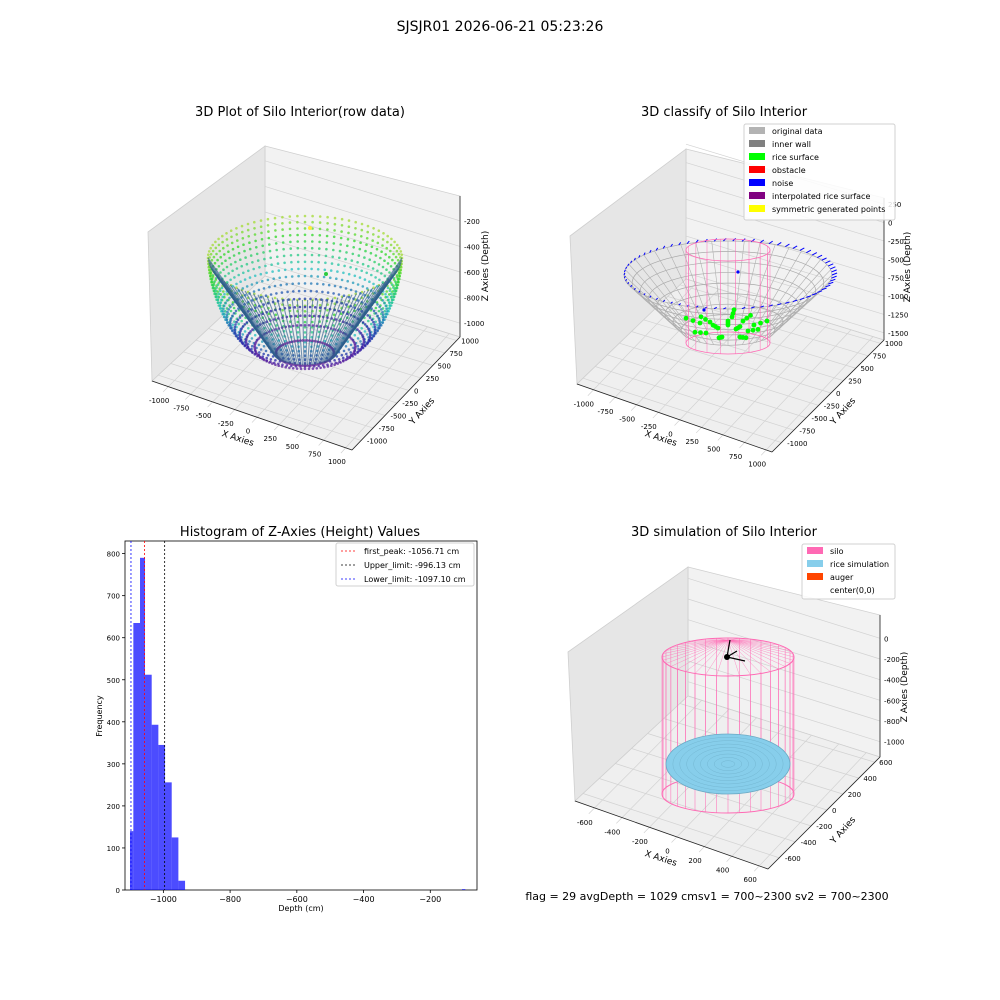 This screenshot has width=1000, height=1000. What do you see at coordinates (791, 144) in the screenshot?
I see `legend-label: inner wall` at bounding box center [791, 144].